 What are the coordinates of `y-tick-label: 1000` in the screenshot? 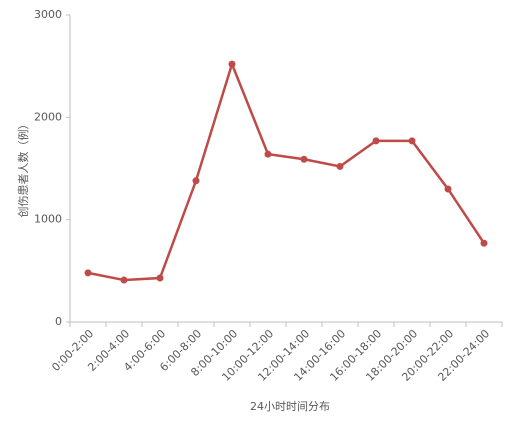 It's located at (48, 219).